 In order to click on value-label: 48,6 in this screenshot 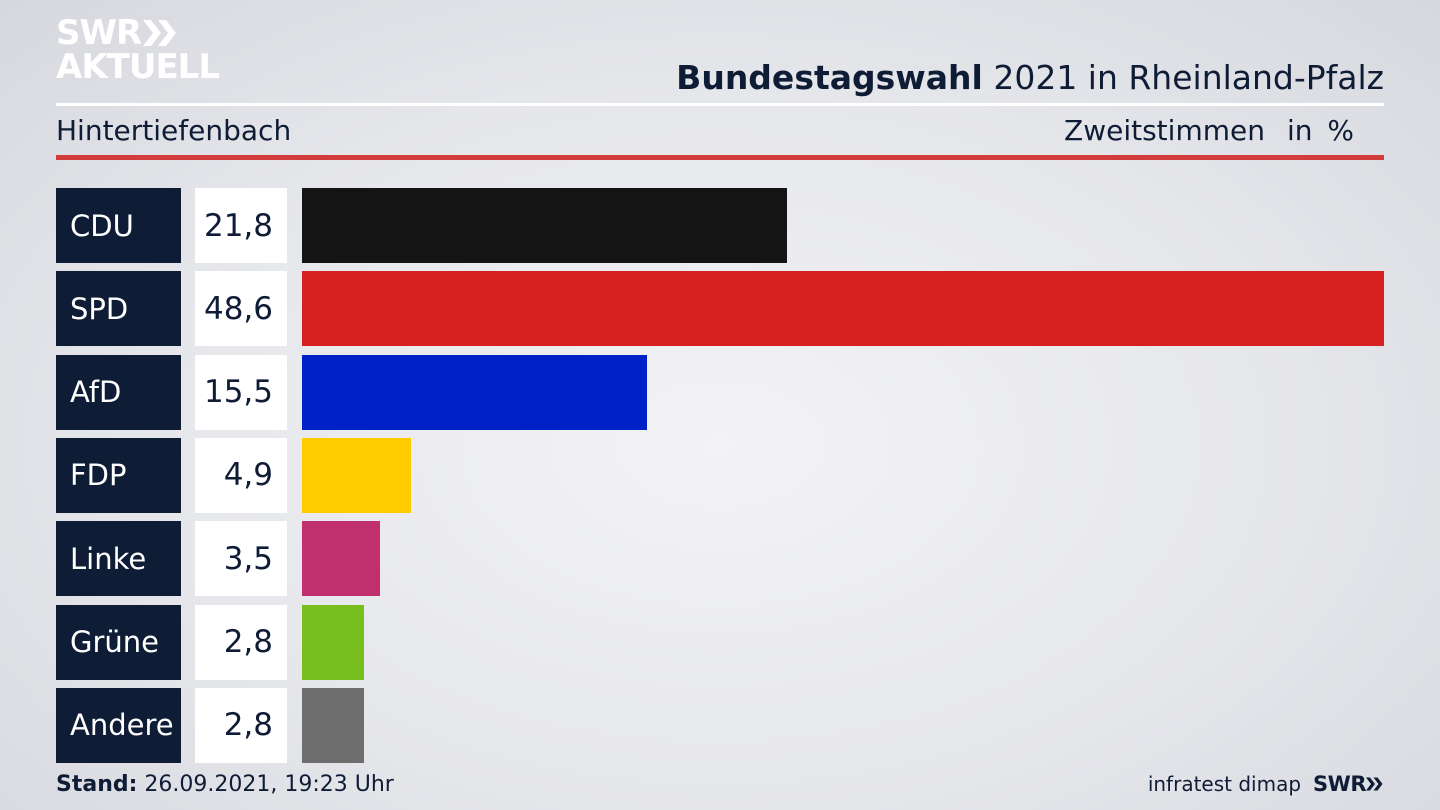, I will do `click(241, 309)`.